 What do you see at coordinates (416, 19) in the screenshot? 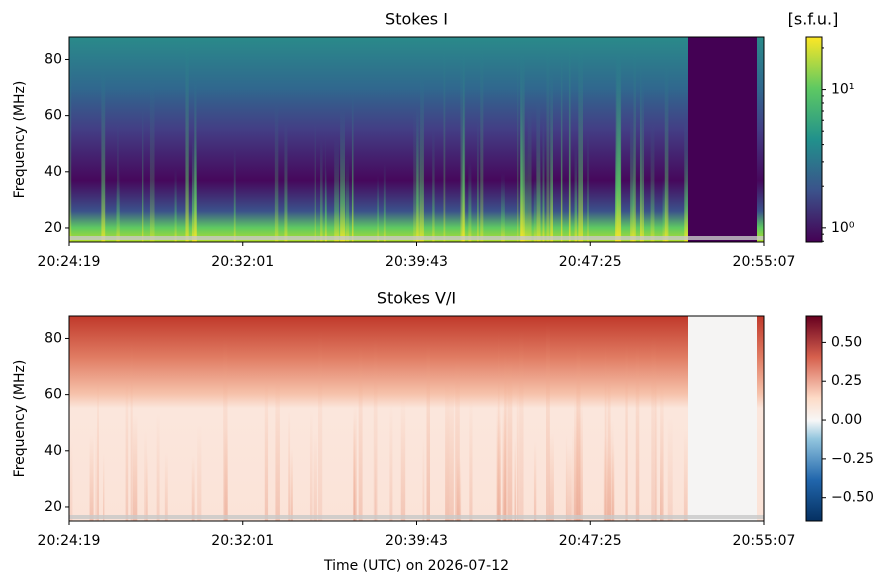
I see `plot-title: Stokes I` at bounding box center [416, 19].